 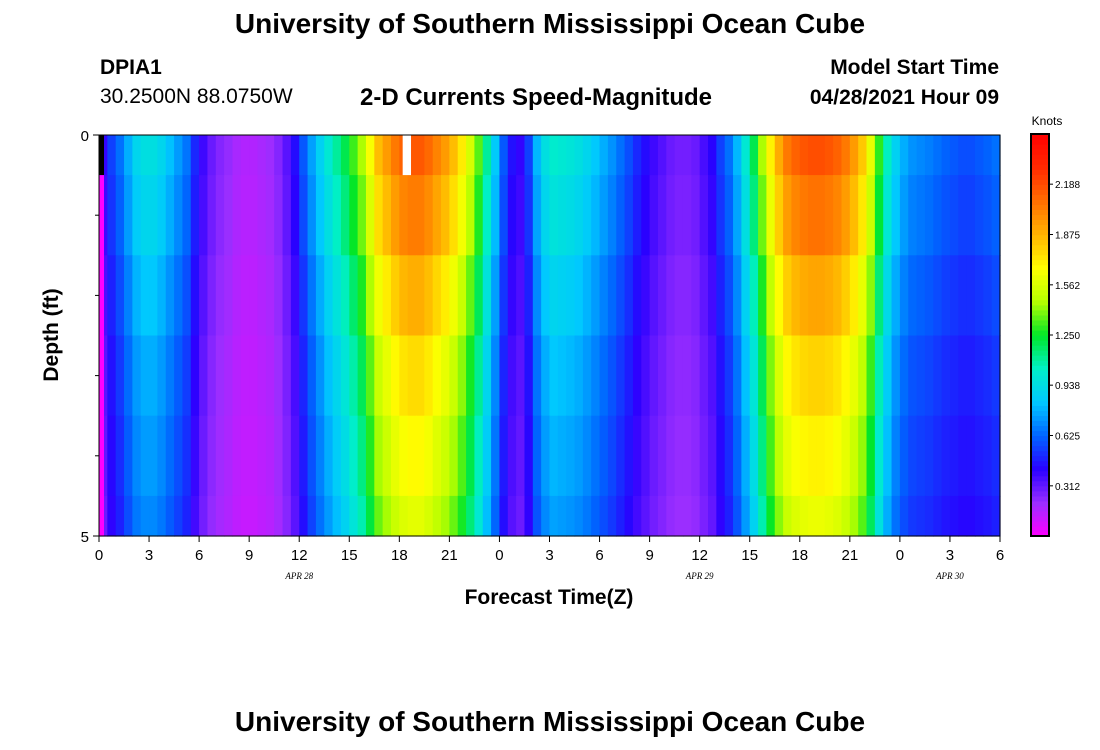 I want to click on model-start-label: Model Start Time, so click(x=914, y=67).